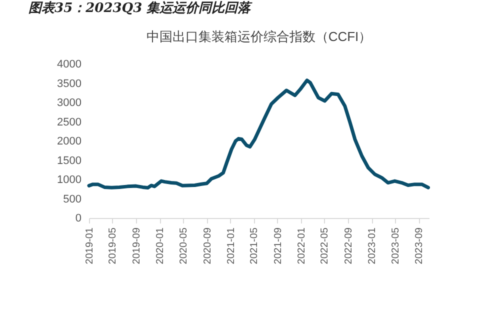 The width and height of the screenshot is (480, 321). What do you see at coordinates (348, 245) in the screenshot?
I see `x-tick-label: 2022-09` at bounding box center [348, 245].